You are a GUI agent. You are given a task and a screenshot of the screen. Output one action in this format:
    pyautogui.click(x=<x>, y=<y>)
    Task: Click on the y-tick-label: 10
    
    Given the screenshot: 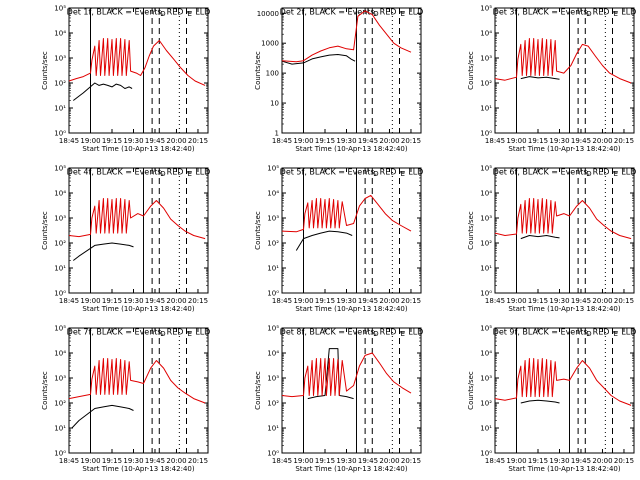 What is the action you would take?
    pyautogui.click(x=274, y=104)
    